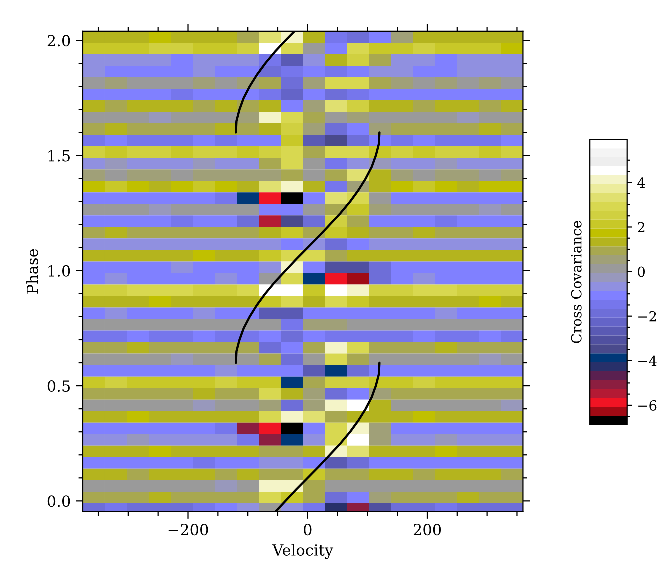 The width and height of the screenshot is (666, 582). Describe the element at coordinates (642, 183) in the screenshot. I see `color-bar-label: 4` at that location.